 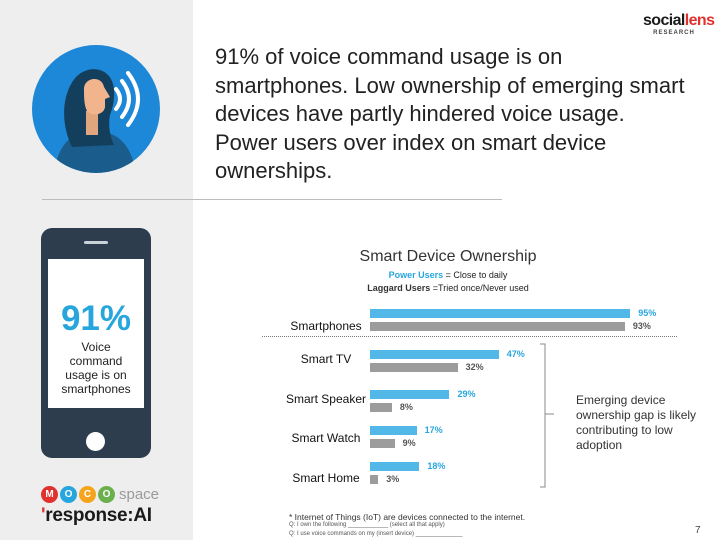 What do you see at coordinates (699, 20) in the screenshot?
I see `logo-lens: lens` at bounding box center [699, 20].